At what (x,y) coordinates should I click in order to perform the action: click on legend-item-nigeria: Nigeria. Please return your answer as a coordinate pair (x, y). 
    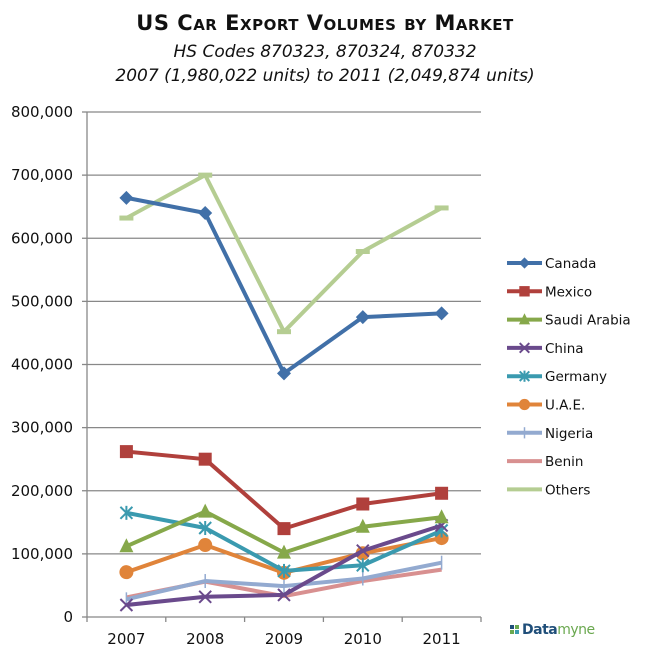
    Looking at the image, I should click on (550, 434).